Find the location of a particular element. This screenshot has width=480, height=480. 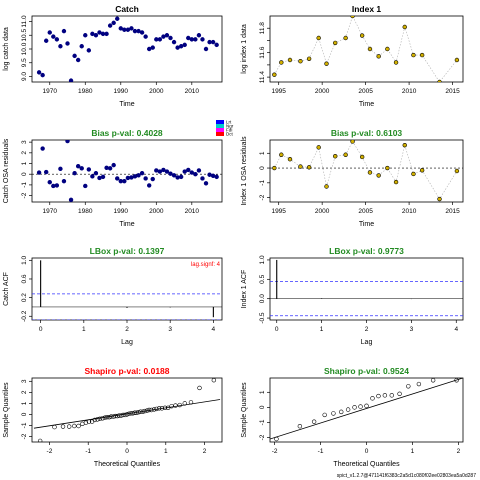

y-tick-label: 10.0 is located at coordinates (24, 48).